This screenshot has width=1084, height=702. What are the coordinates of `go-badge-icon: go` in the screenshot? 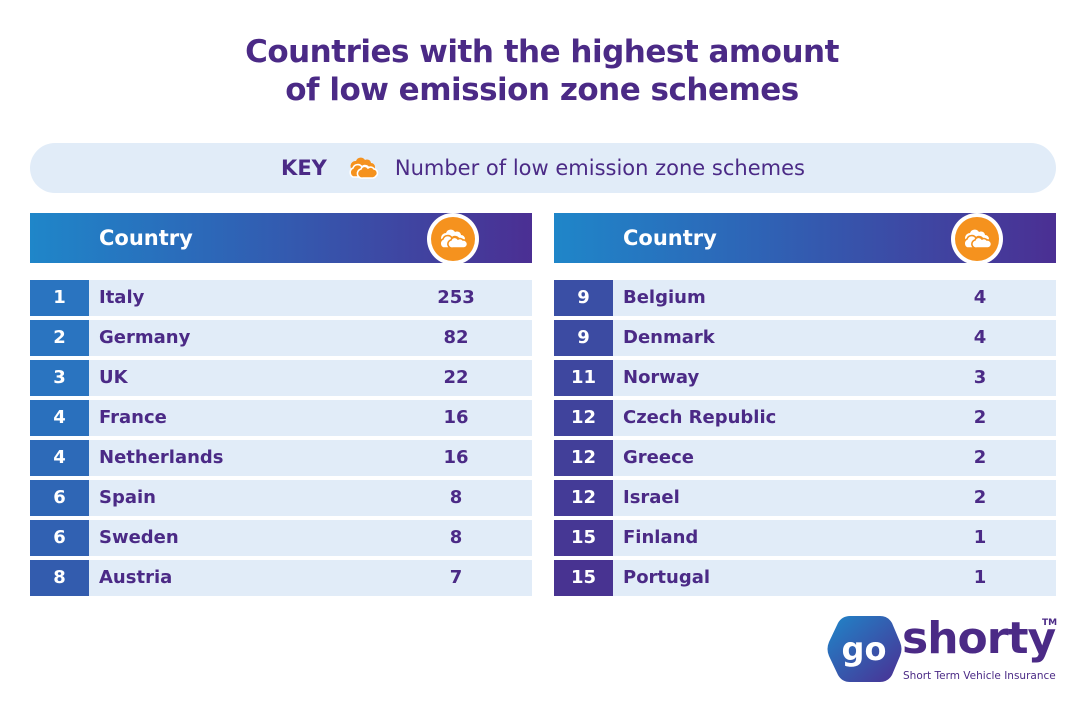 It's located at (864, 649).